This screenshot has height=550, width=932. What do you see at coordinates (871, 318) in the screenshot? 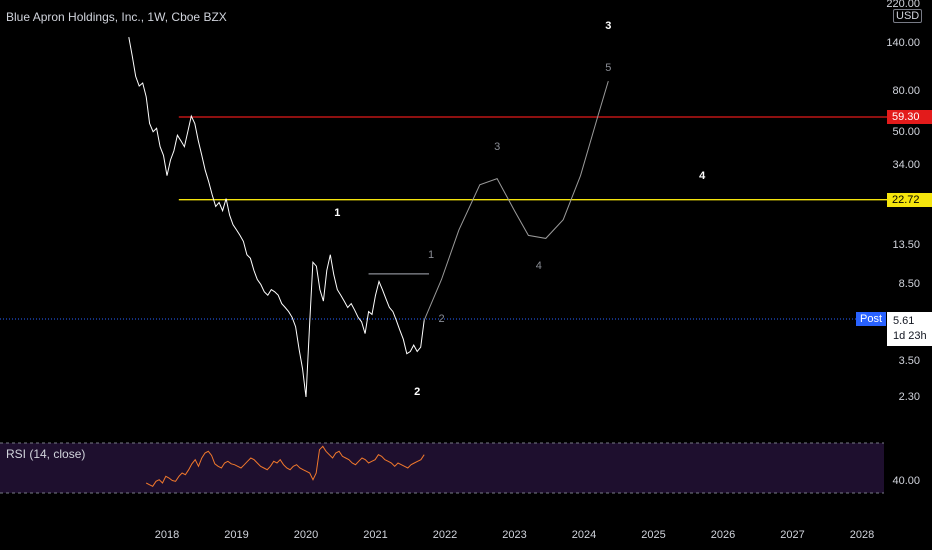
I see `post-market-badge: Post` at bounding box center [871, 318].